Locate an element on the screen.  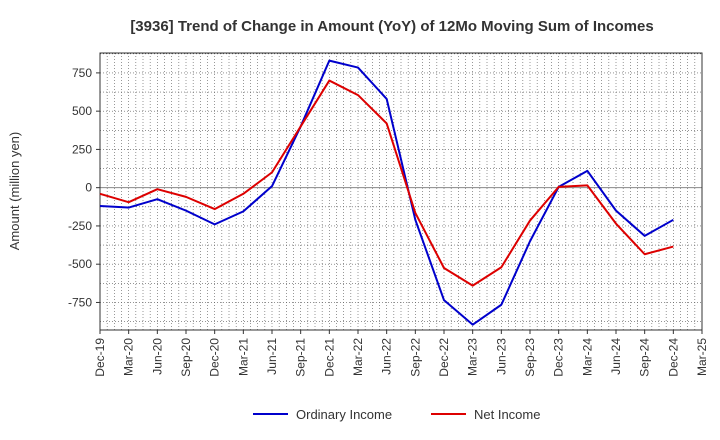
y-tick-label: -500 is located at coordinates (80, 264).